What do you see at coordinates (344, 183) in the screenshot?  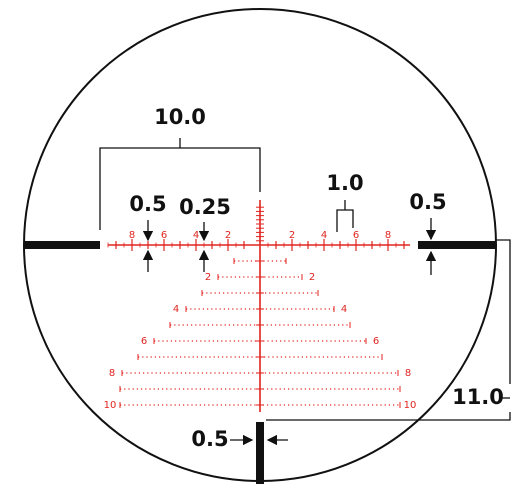 I see `label: 1.0` at bounding box center [344, 183].